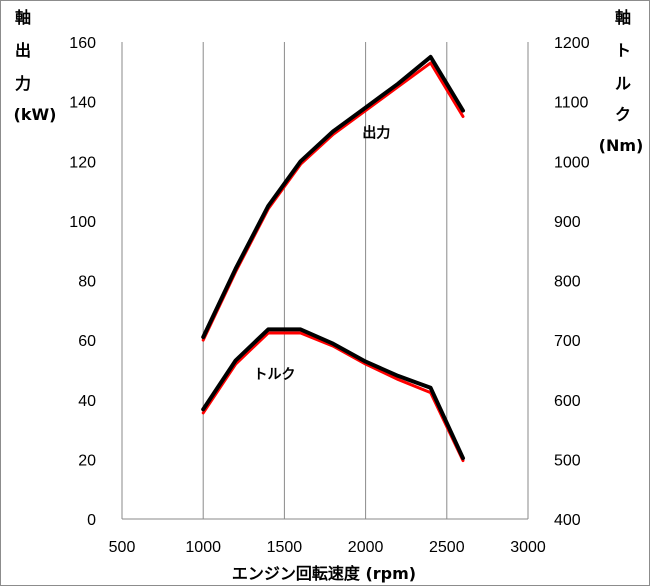 This screenshot has height=586, width=650. Describe the element at coordinates (91, 520) in the screenshot. I see `y-left-tick-label: 0` at that location.